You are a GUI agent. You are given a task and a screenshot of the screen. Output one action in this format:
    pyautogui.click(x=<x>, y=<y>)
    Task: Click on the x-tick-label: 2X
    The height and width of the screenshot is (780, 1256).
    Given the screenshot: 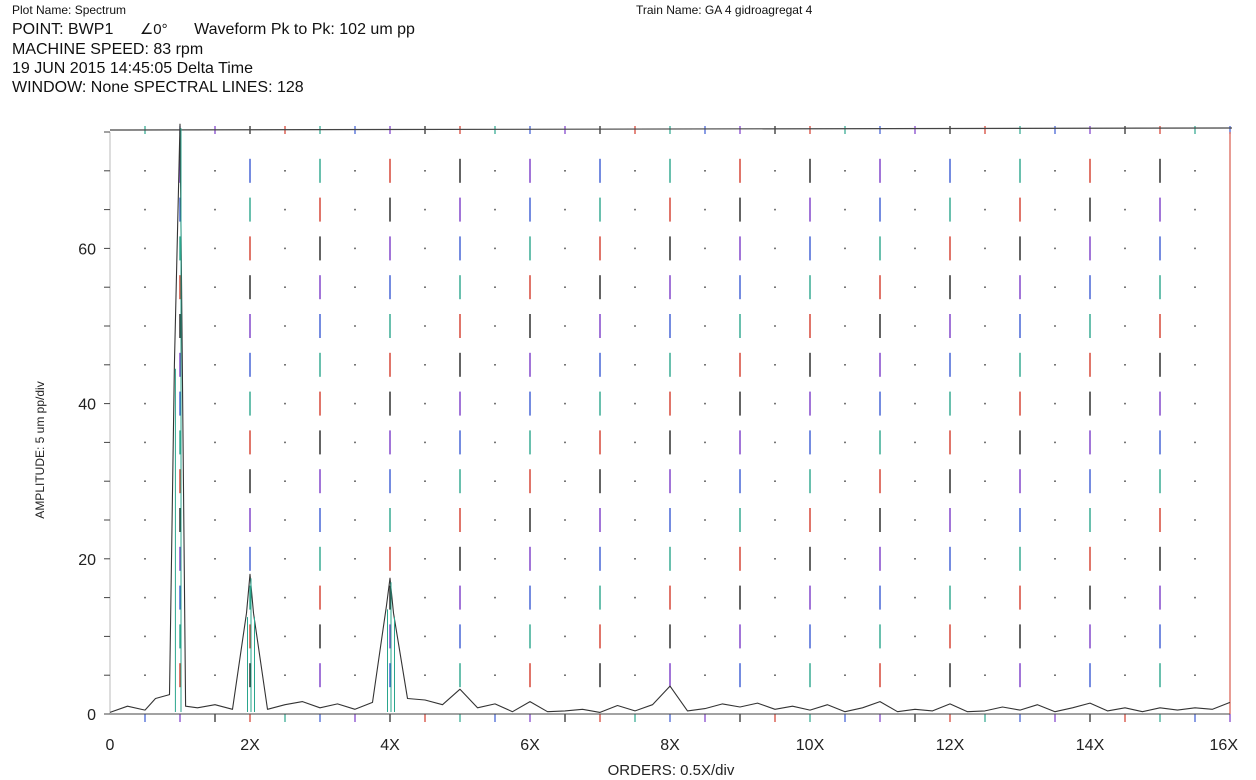 What is the action you would take?
    pyautogui.click(x=250, y=745)
    